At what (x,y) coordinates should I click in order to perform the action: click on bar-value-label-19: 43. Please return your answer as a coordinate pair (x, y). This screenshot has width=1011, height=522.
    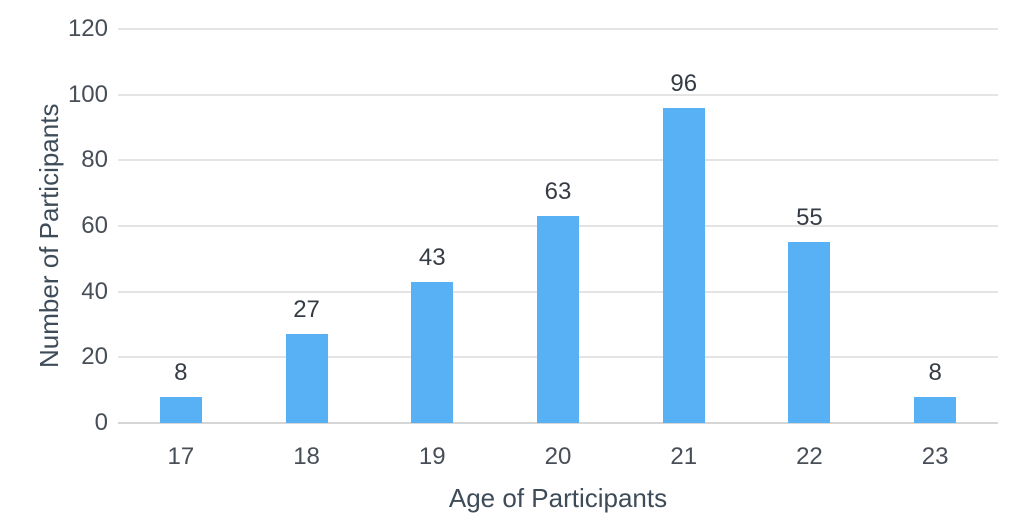
    Looking at the image, I should click on (432, 257).